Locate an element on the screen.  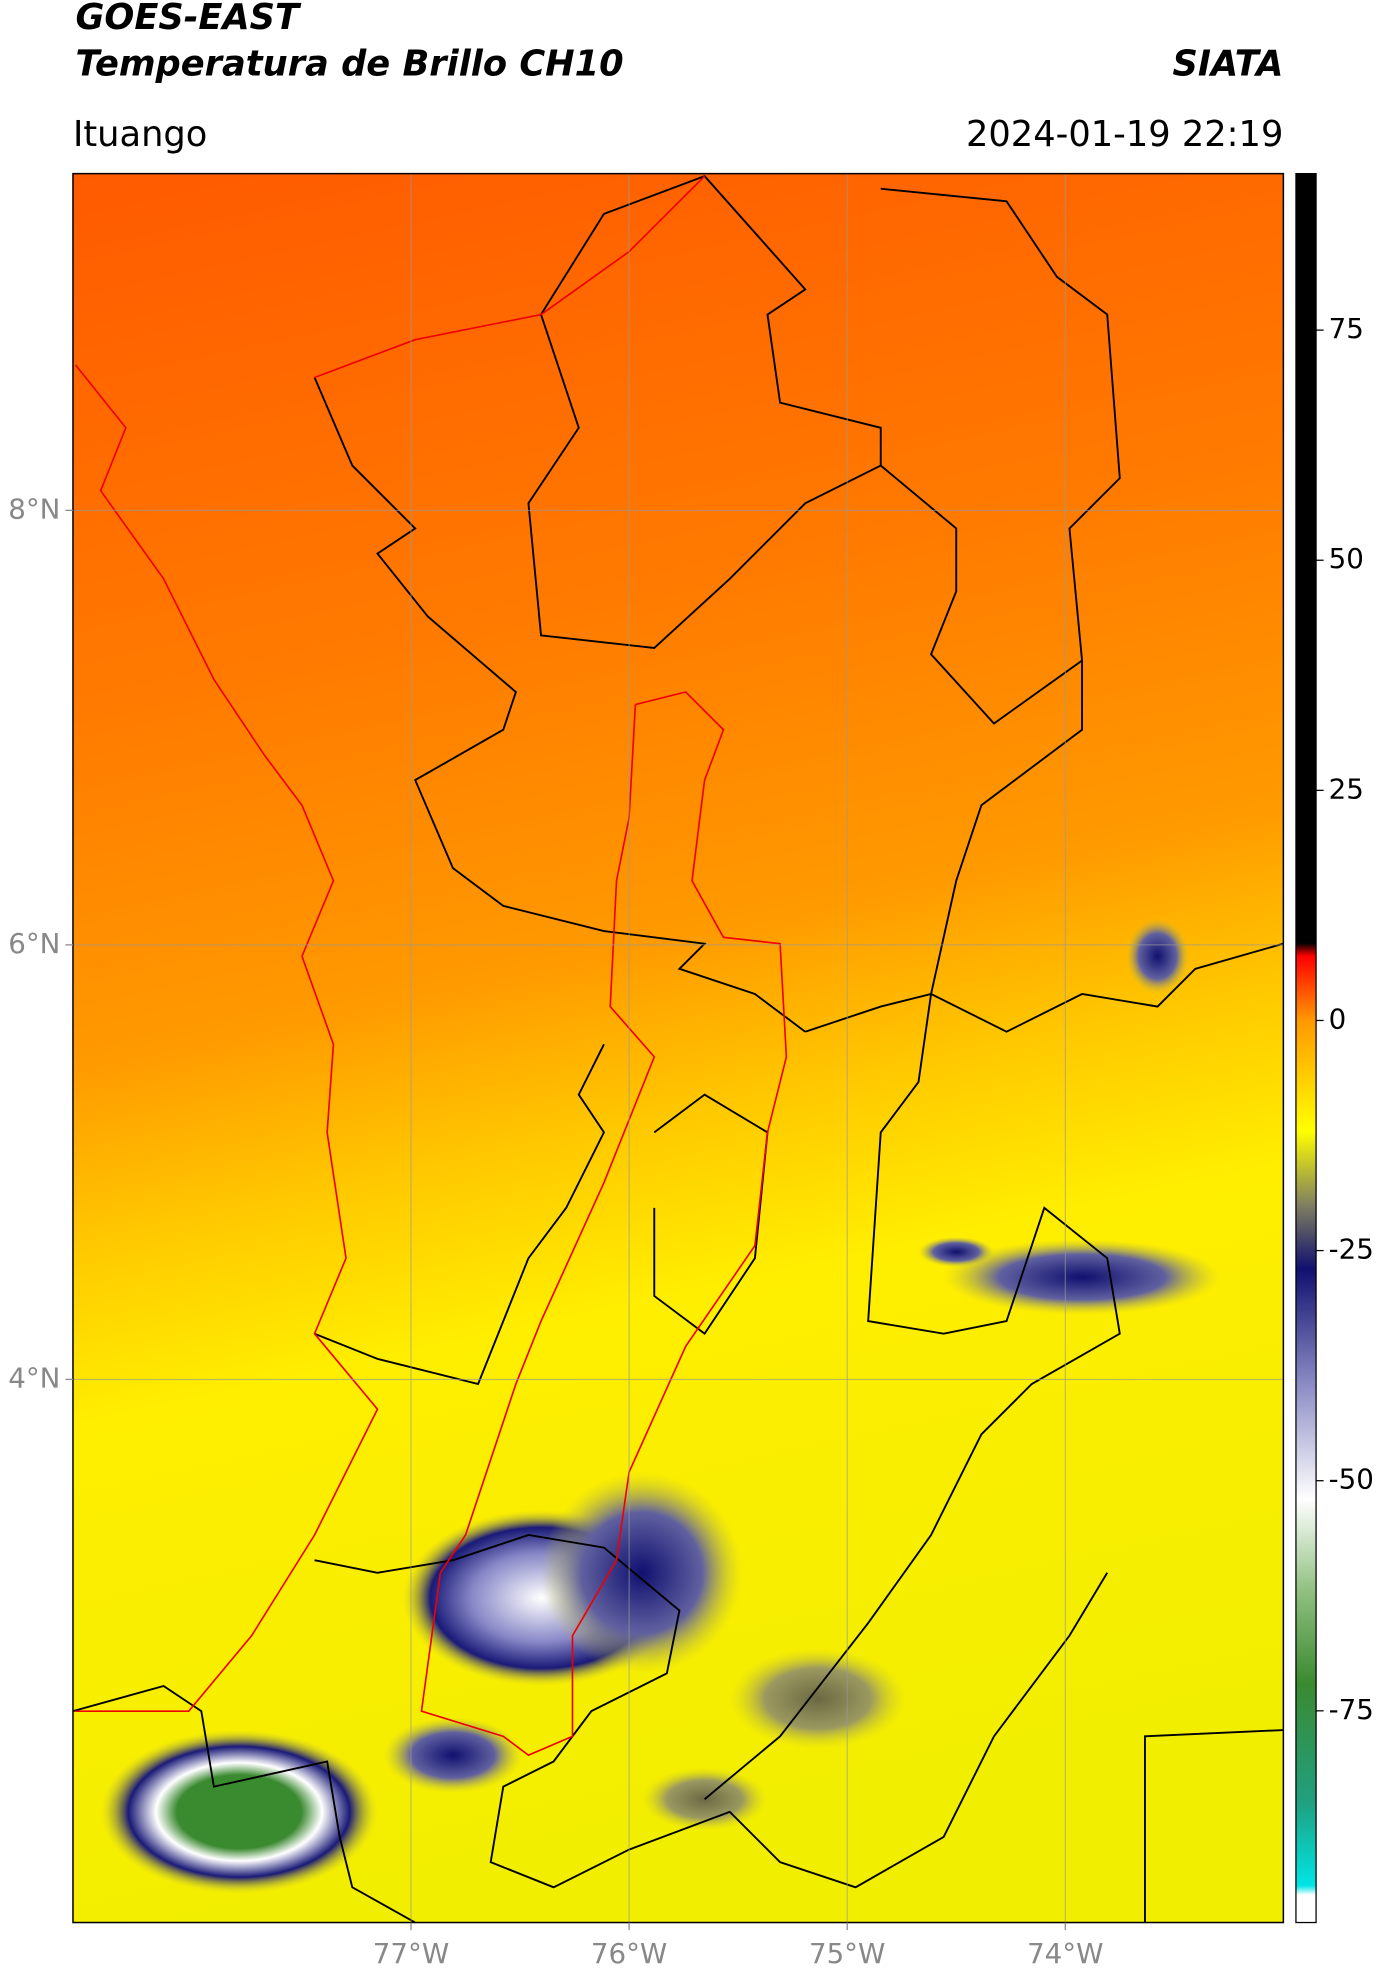
datetime: 2024-01-19 22:19 is located at coordinates (1124, 134).